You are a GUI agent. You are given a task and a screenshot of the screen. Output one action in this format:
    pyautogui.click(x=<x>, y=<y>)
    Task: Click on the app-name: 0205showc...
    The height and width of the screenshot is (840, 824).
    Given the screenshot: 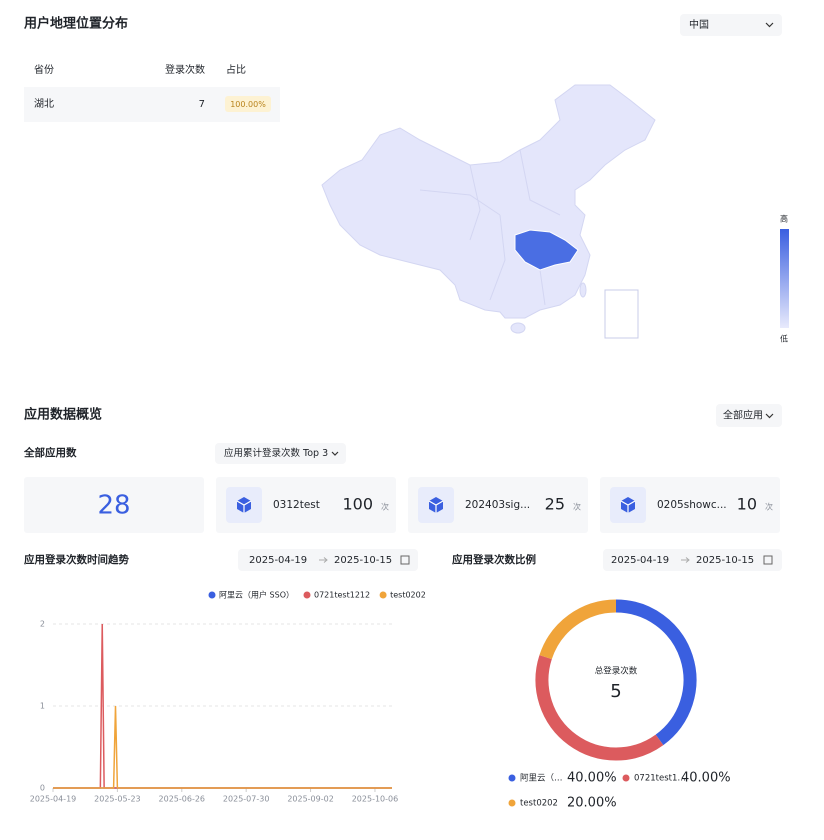 What is the action you would take?
    pyautogui.click(x=692, y=505)
    